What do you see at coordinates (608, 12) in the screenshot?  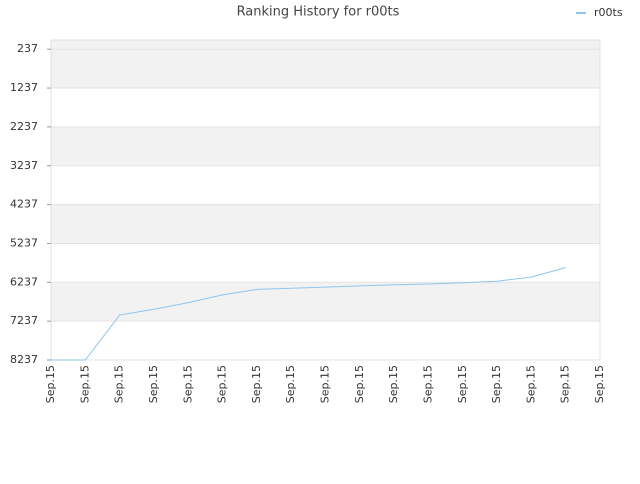 I see `legend-label: r00ts` at bounding box center [608, 12].